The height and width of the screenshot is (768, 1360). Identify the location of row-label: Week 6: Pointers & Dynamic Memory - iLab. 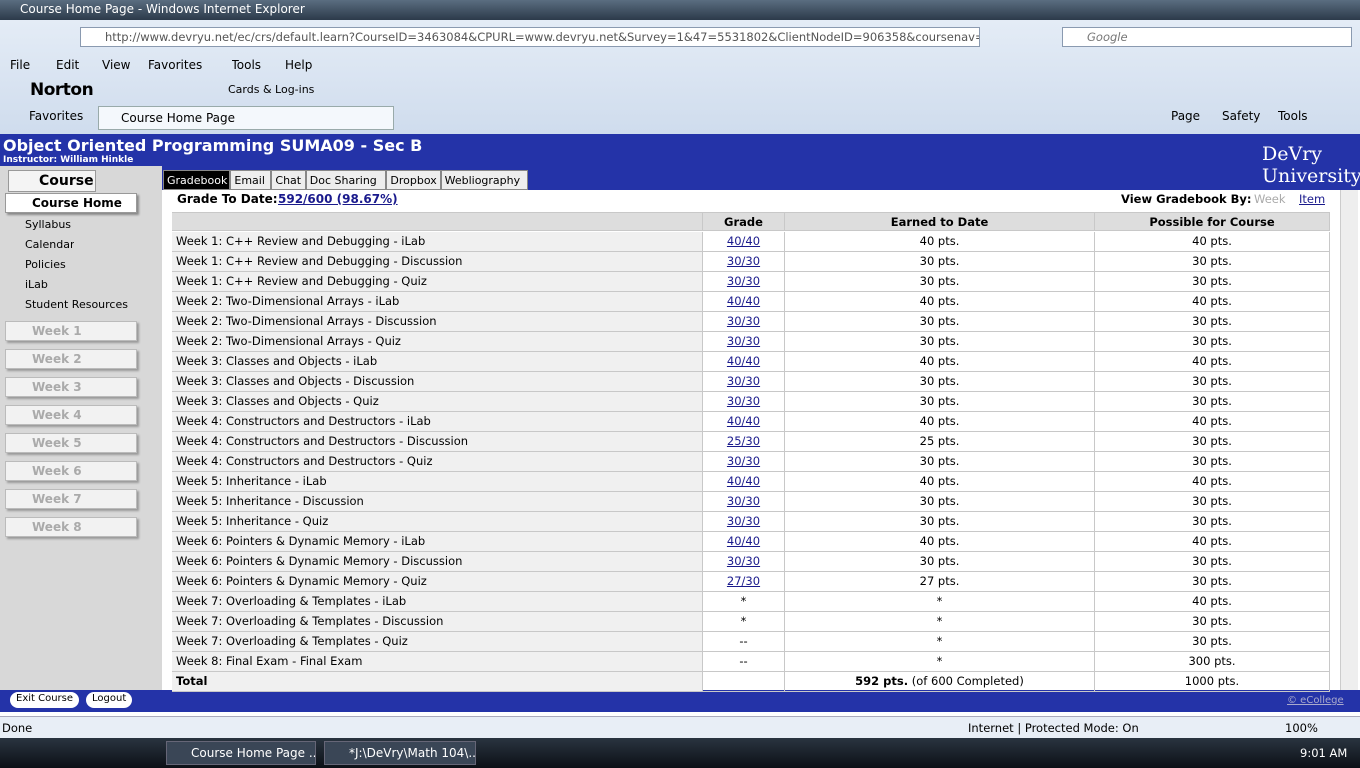
(437, 542).